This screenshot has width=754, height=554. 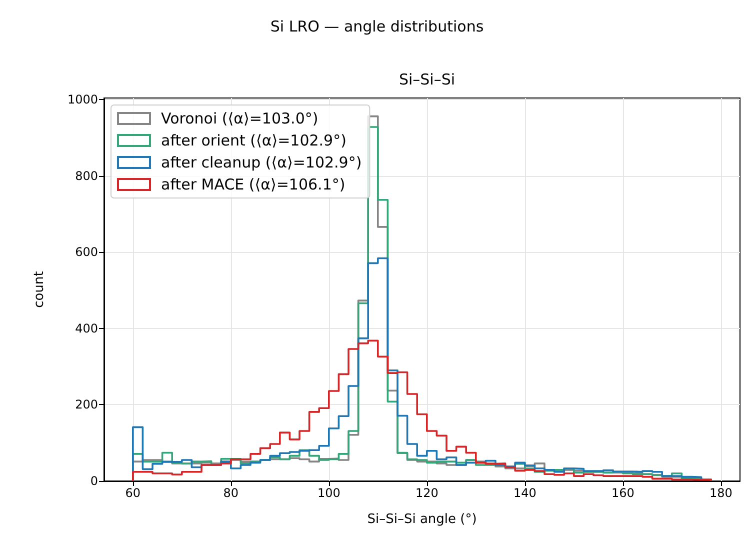 What do you see at coordinates (82, 99) in the screenshot?
I see `y-tick-label: 1000` at bounding box center [82, 99].